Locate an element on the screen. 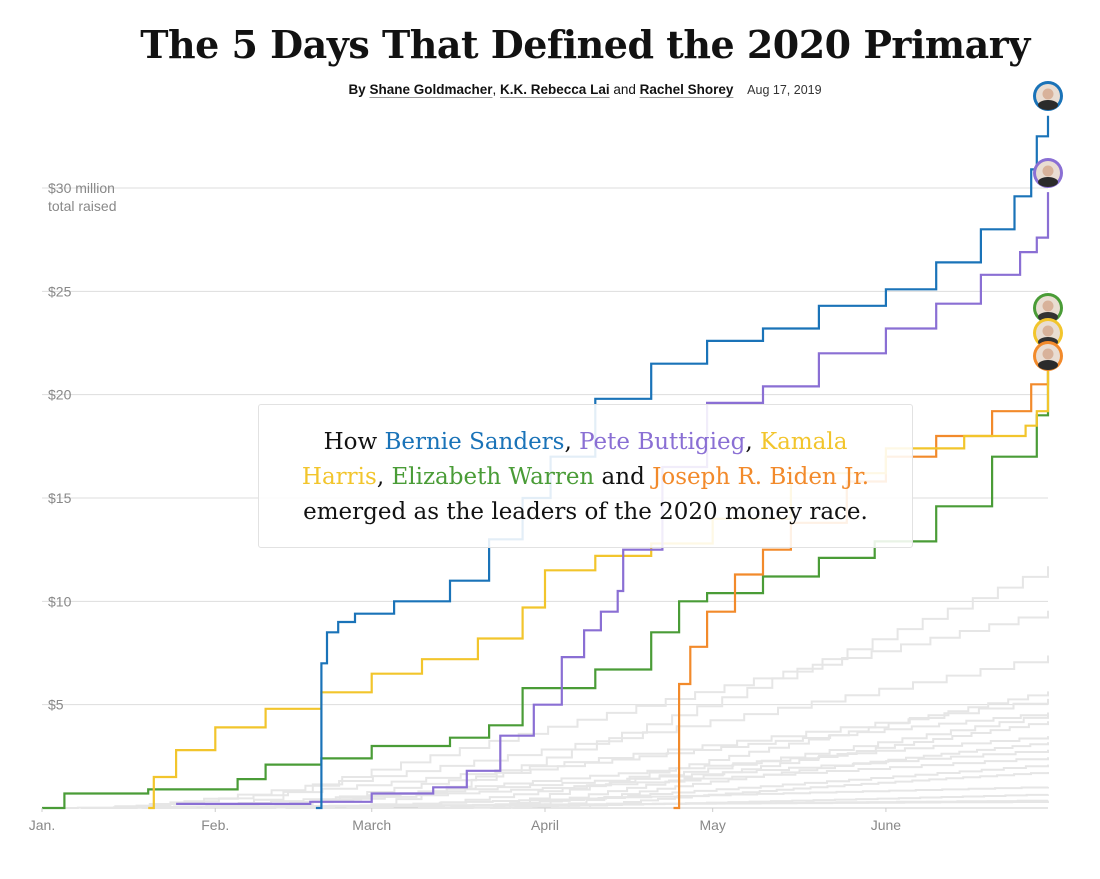 This screenshot has height=879, width=1100. publish-date: Aug 17, 2019 is located at coordinates (784, 90).